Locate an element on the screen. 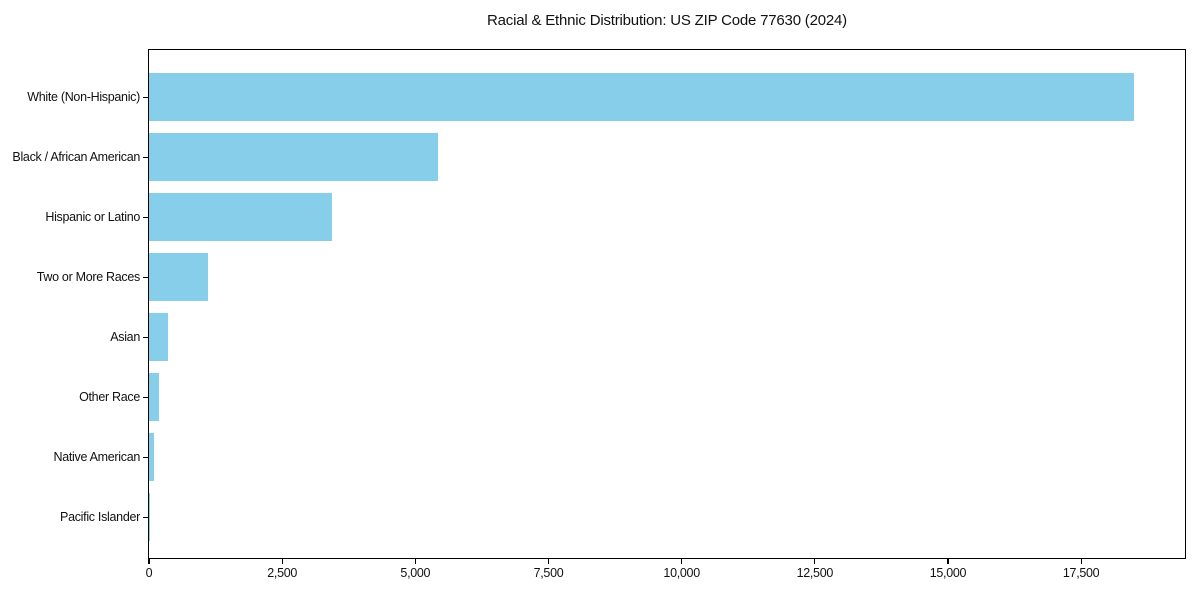  y-axis-label: White (Non-Hispanic) is located at coordinates (83, 97).